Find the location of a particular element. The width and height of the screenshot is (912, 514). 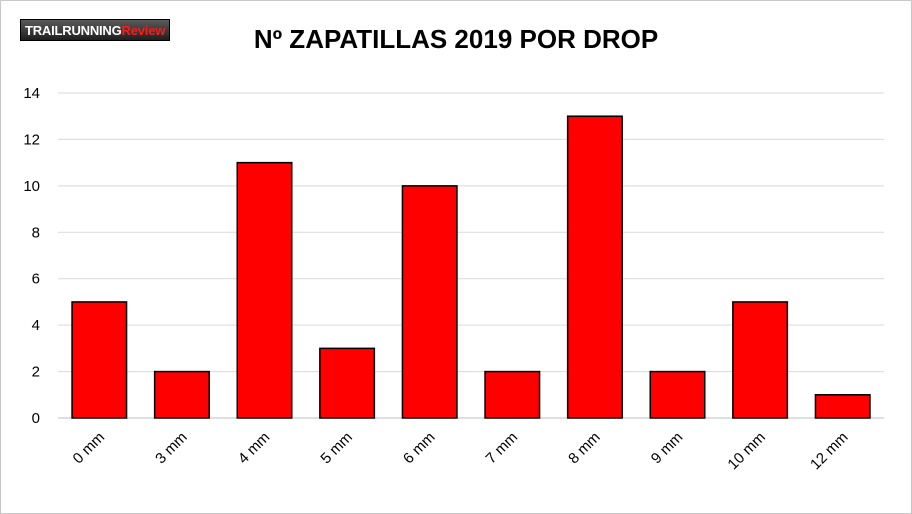

x-tick-label: 12 mm is located at coordinates (829, 451).